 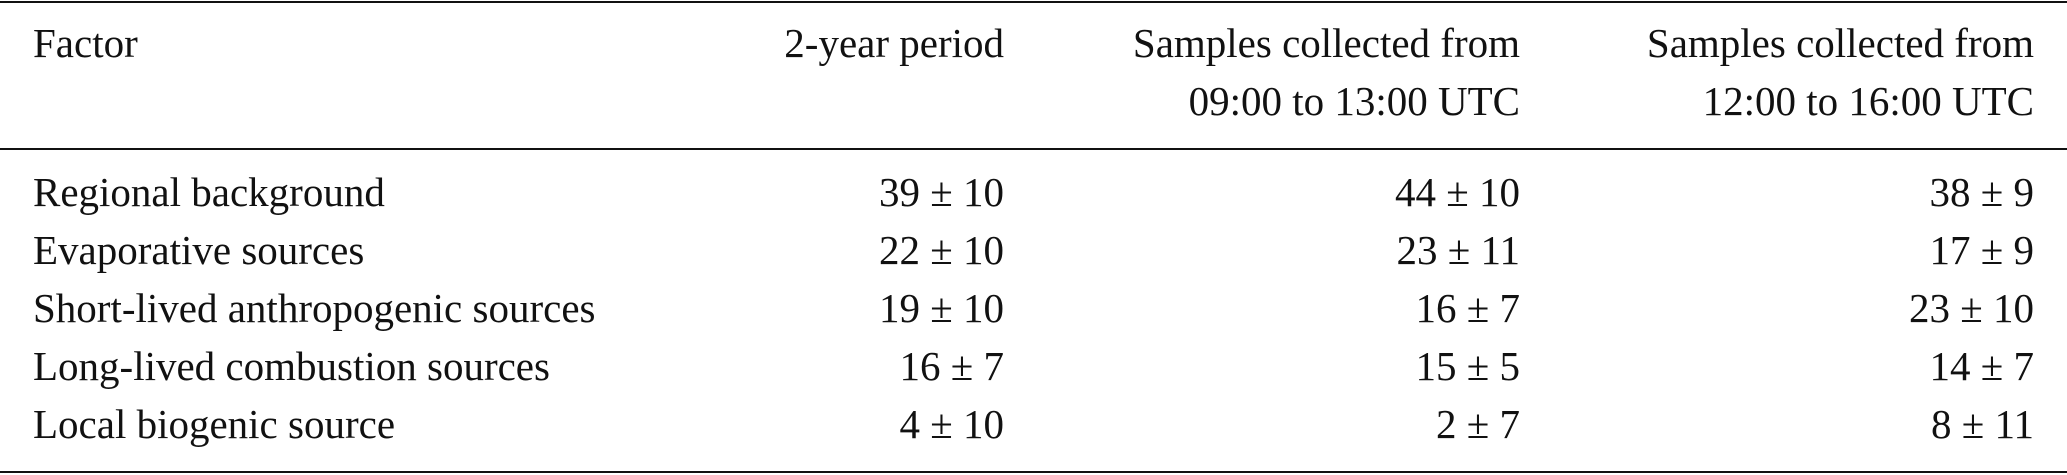 I want to click on value-cell: 19 ± 10, so click(x=941, y=308).